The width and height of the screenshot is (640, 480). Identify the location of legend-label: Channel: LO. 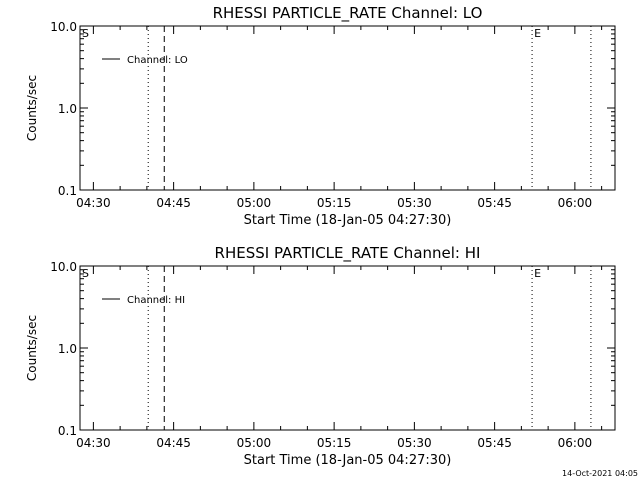
(157, 60).